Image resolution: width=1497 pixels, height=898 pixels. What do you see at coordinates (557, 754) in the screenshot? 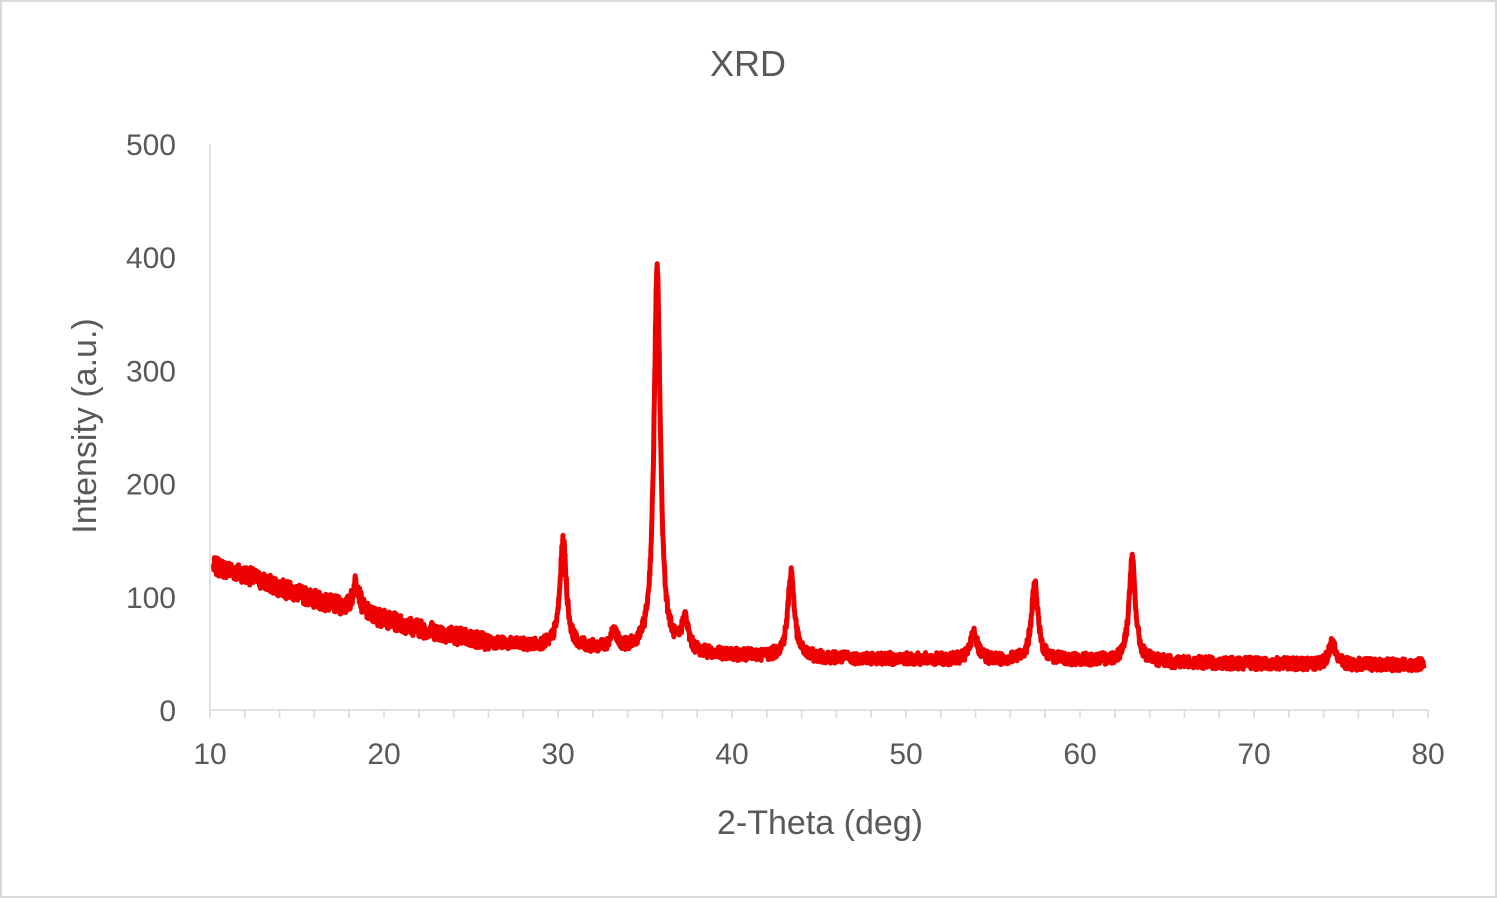
I see `x-tick-label-30: 30` at bounding box center [557, 754].